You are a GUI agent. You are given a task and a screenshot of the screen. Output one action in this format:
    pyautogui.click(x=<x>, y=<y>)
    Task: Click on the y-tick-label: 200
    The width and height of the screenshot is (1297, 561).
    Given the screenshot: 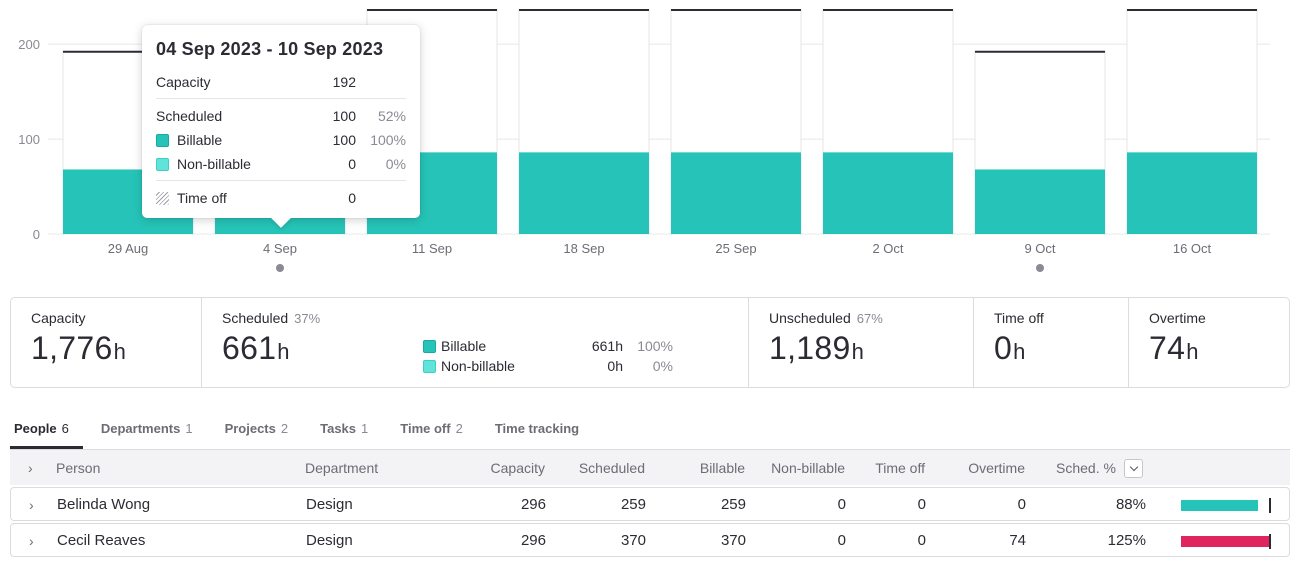 What is the action you would take?
    pyautogui.click(x=29, y=44)
    